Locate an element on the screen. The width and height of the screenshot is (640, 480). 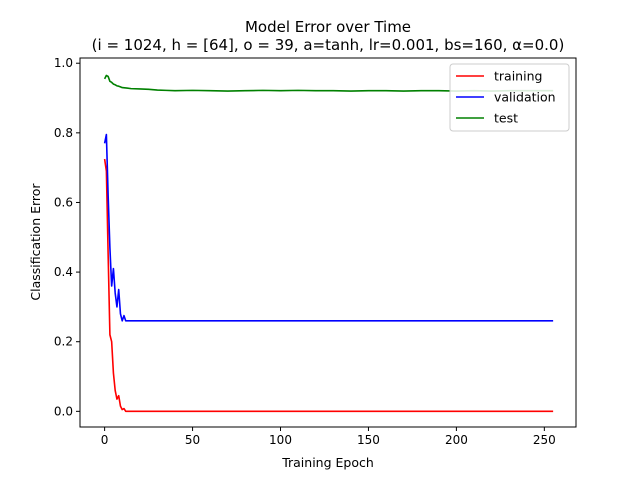
chart-title: Model Error over Time is located at coordinates (328, 27).